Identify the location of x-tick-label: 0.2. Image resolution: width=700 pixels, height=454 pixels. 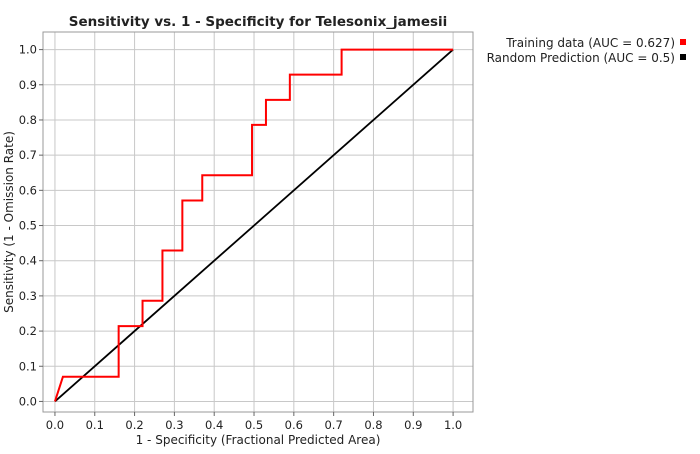
(134, 425).